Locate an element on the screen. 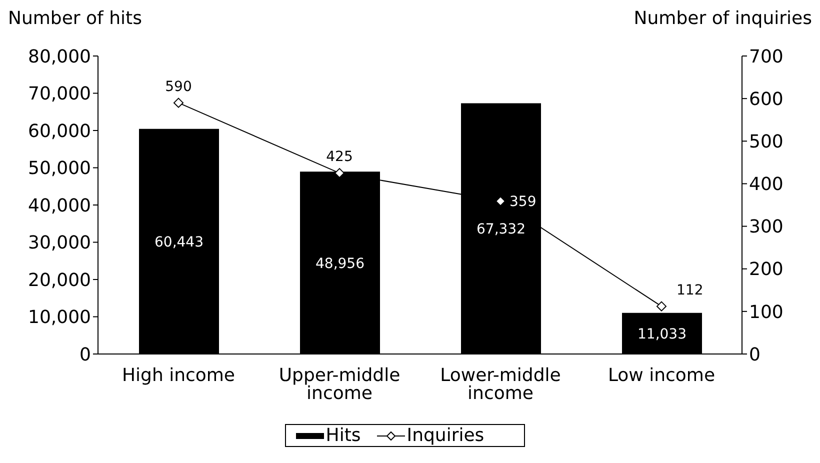  y2-tick-label: 700 is located at coordinates (766, 57).